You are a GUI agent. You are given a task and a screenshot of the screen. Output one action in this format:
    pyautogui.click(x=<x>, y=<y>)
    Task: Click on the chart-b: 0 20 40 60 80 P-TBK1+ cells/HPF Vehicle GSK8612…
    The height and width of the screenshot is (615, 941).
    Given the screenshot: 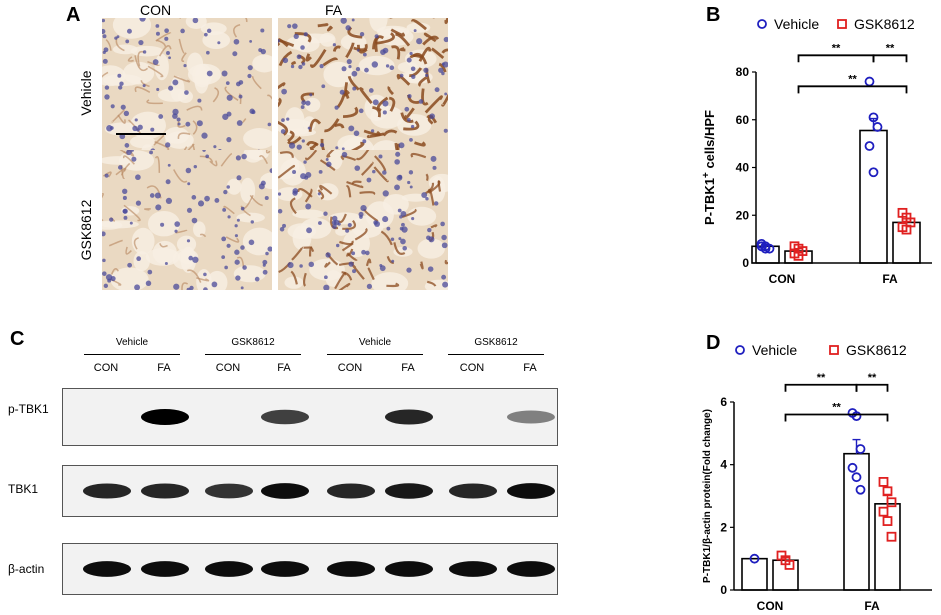 What is the action you would take?
    pyautogui.click(x=816, y=151)
    